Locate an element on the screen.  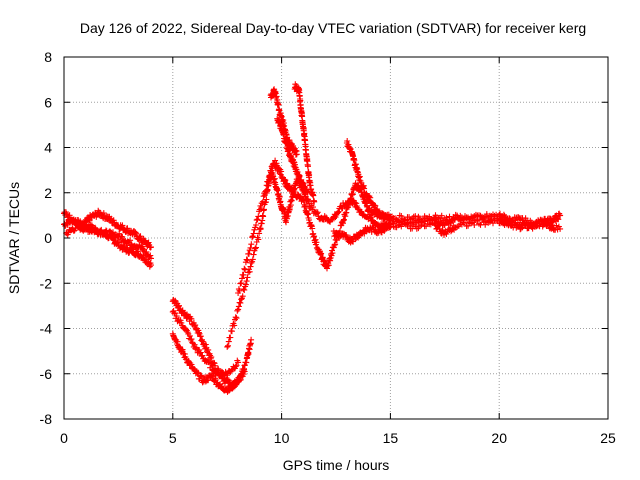
y-tick-label: 4 is located at coordinates (48, 148).